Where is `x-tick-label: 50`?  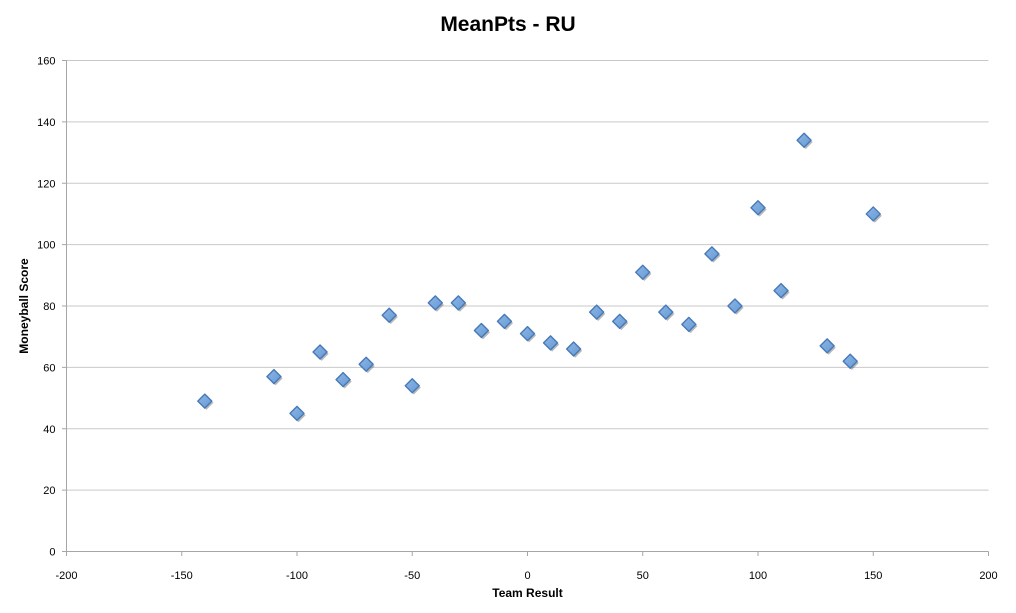 x-tick-label: 50 is located at coordinates (643, 576).